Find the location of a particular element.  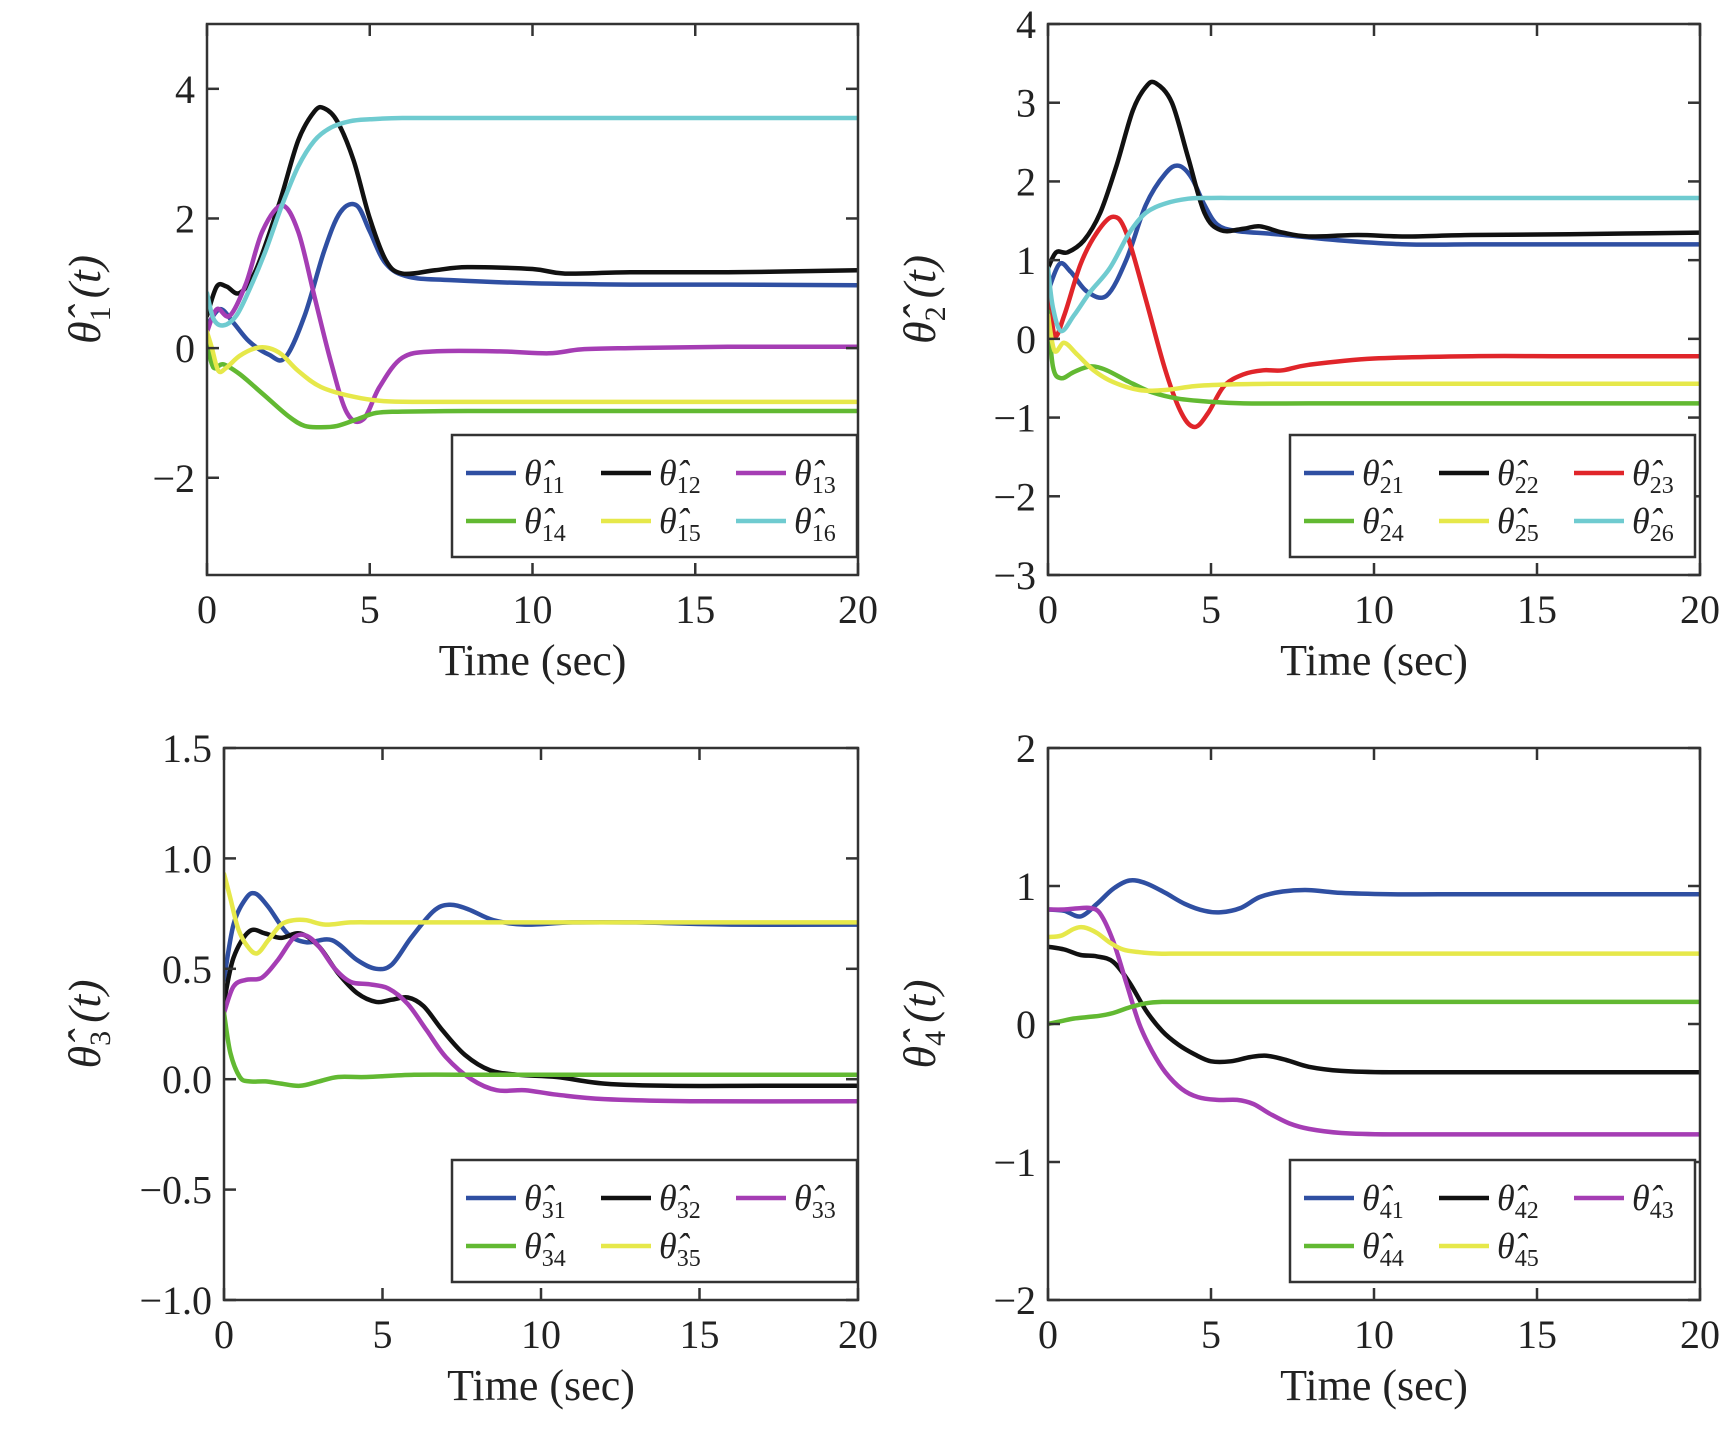

legend-subscript: 33 is located at coordinates (824, 1211).